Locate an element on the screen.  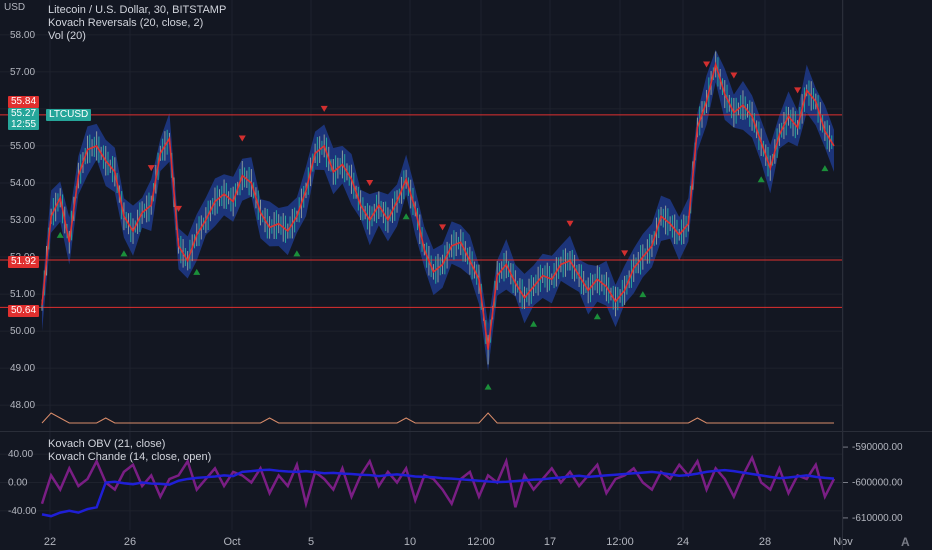
volume-series is located at coordinates (437, 418).